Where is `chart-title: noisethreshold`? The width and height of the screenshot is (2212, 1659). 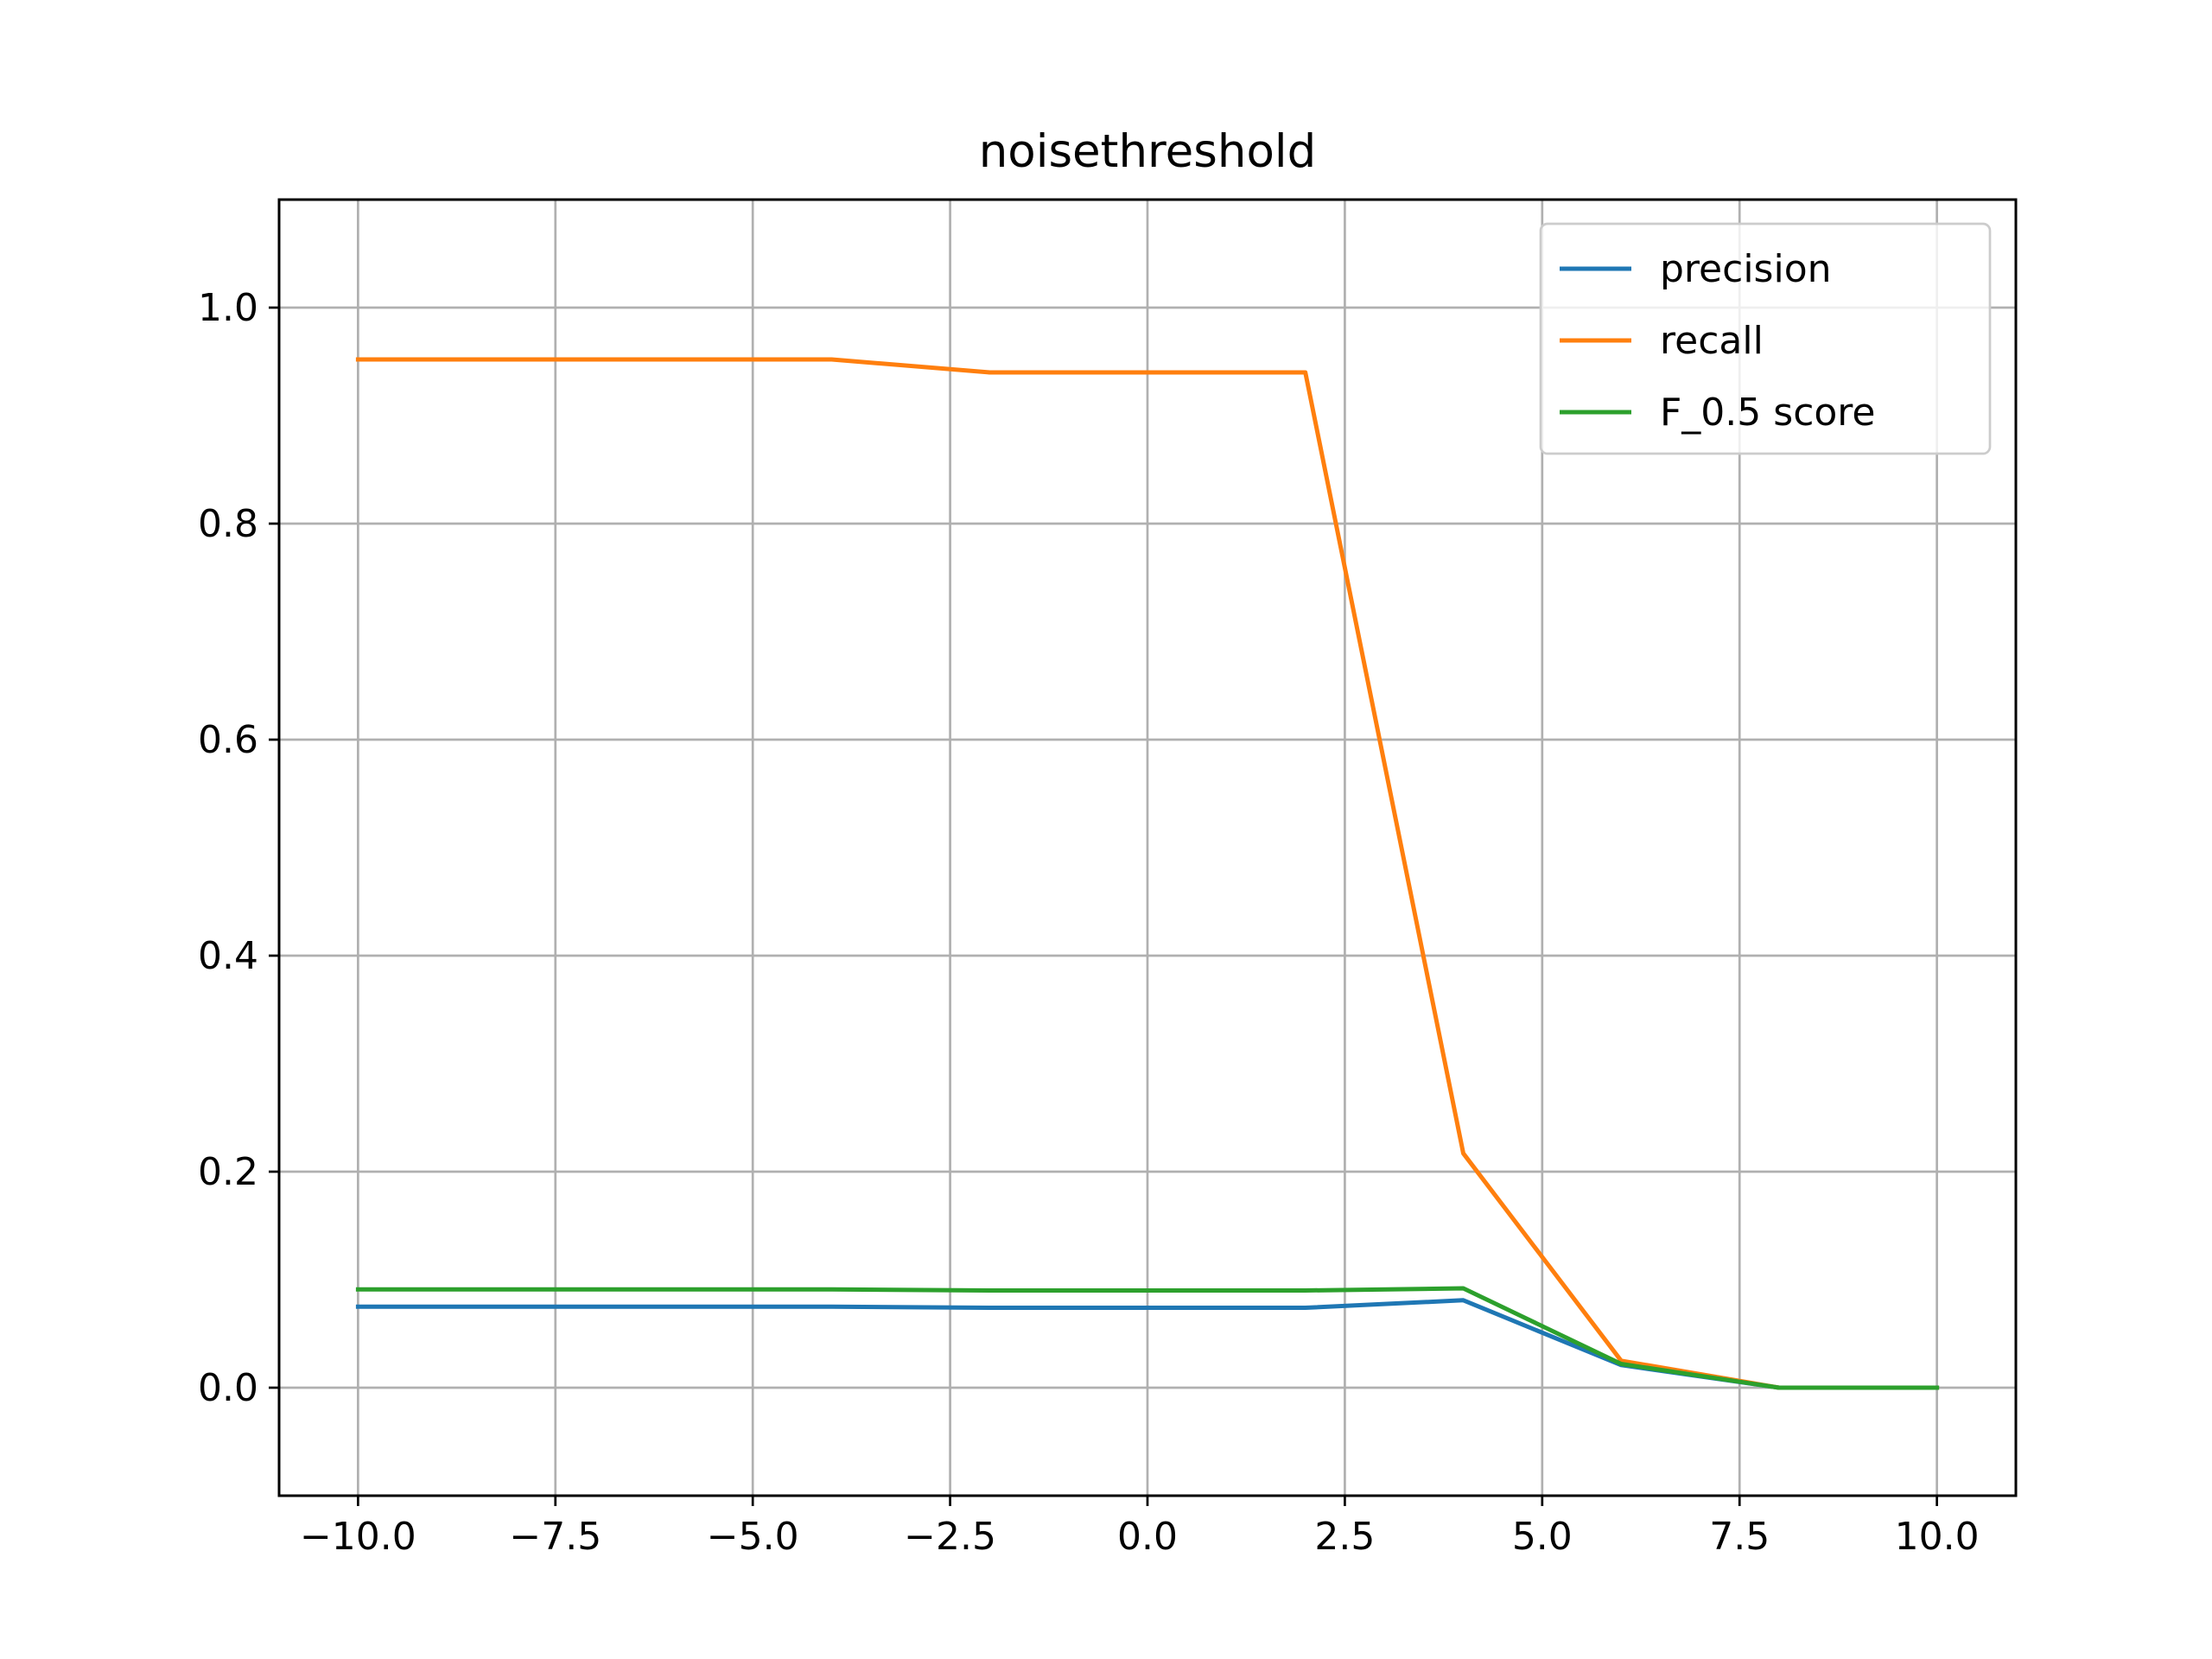 chart-title: noisethreshold is located at coordinates (1148, 151).